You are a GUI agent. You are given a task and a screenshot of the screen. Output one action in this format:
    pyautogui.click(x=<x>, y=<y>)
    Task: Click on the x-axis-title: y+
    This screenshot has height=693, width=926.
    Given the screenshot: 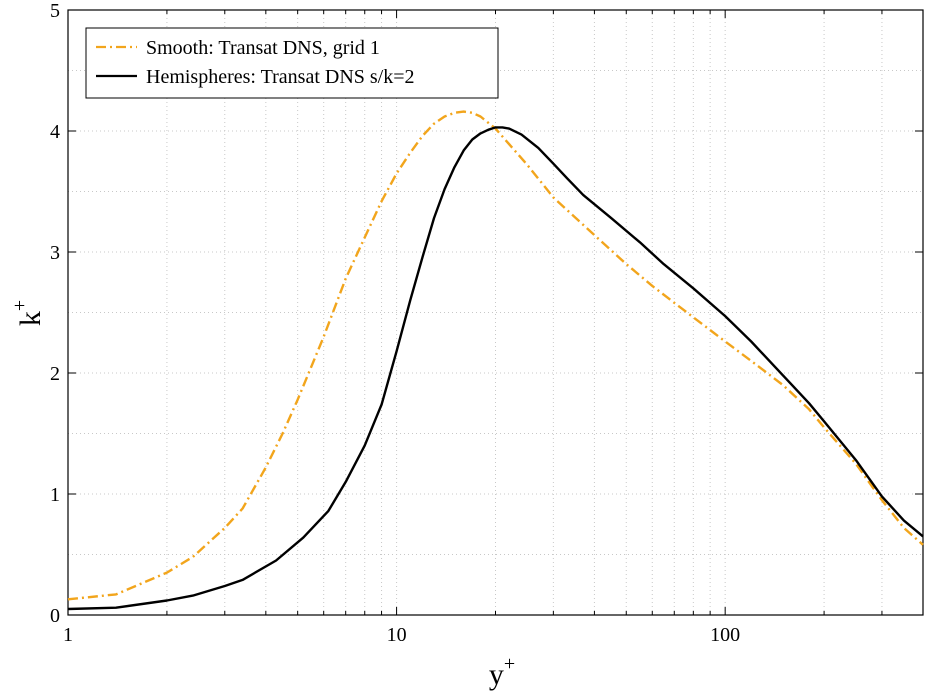 What is the action you would take?
    pyautogui.click(x=502, y=672)
    